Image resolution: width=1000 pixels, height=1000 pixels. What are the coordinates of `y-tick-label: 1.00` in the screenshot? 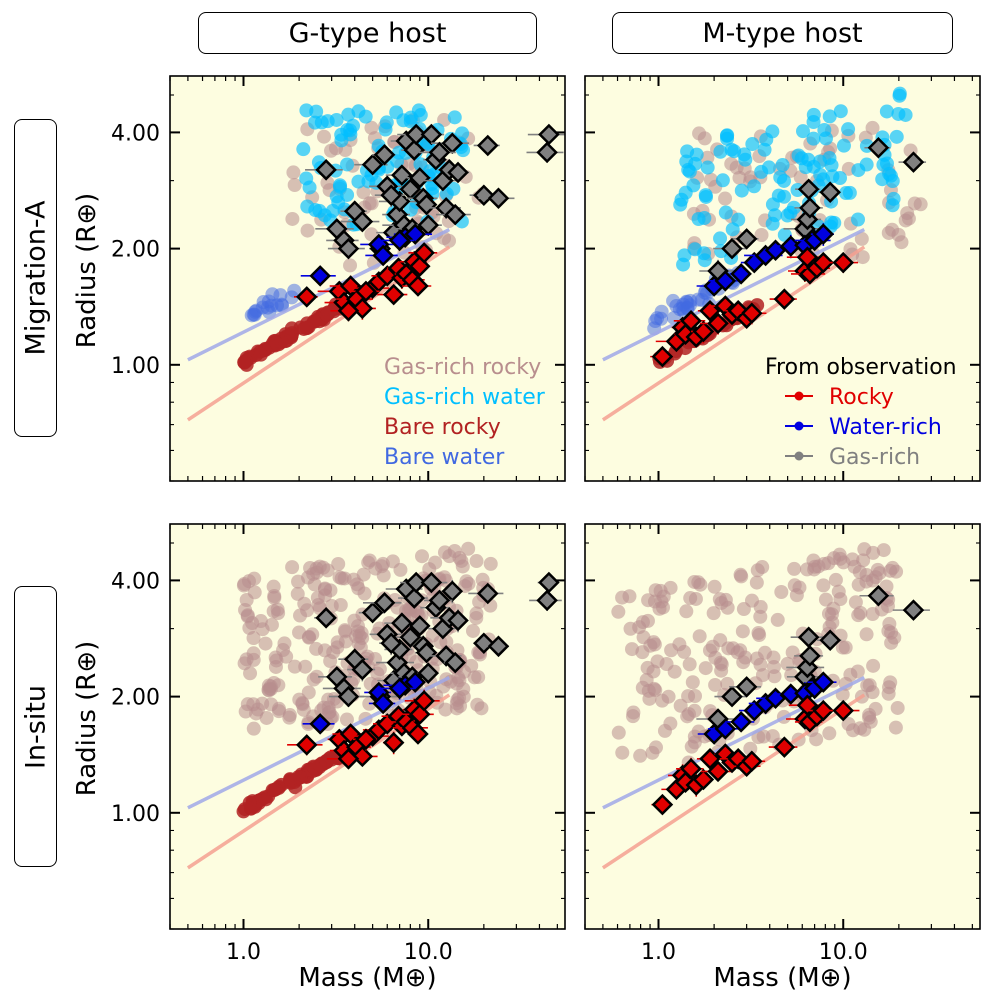 It's located at (135, 366).